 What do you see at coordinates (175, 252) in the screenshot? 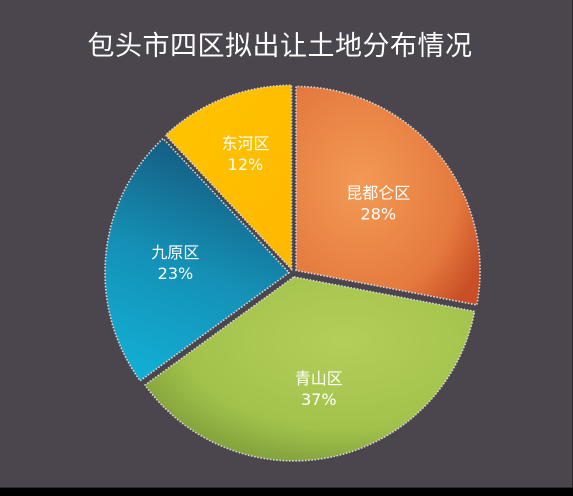
I see `slice-name-label: 九原区` at bounding box center [175, 252].